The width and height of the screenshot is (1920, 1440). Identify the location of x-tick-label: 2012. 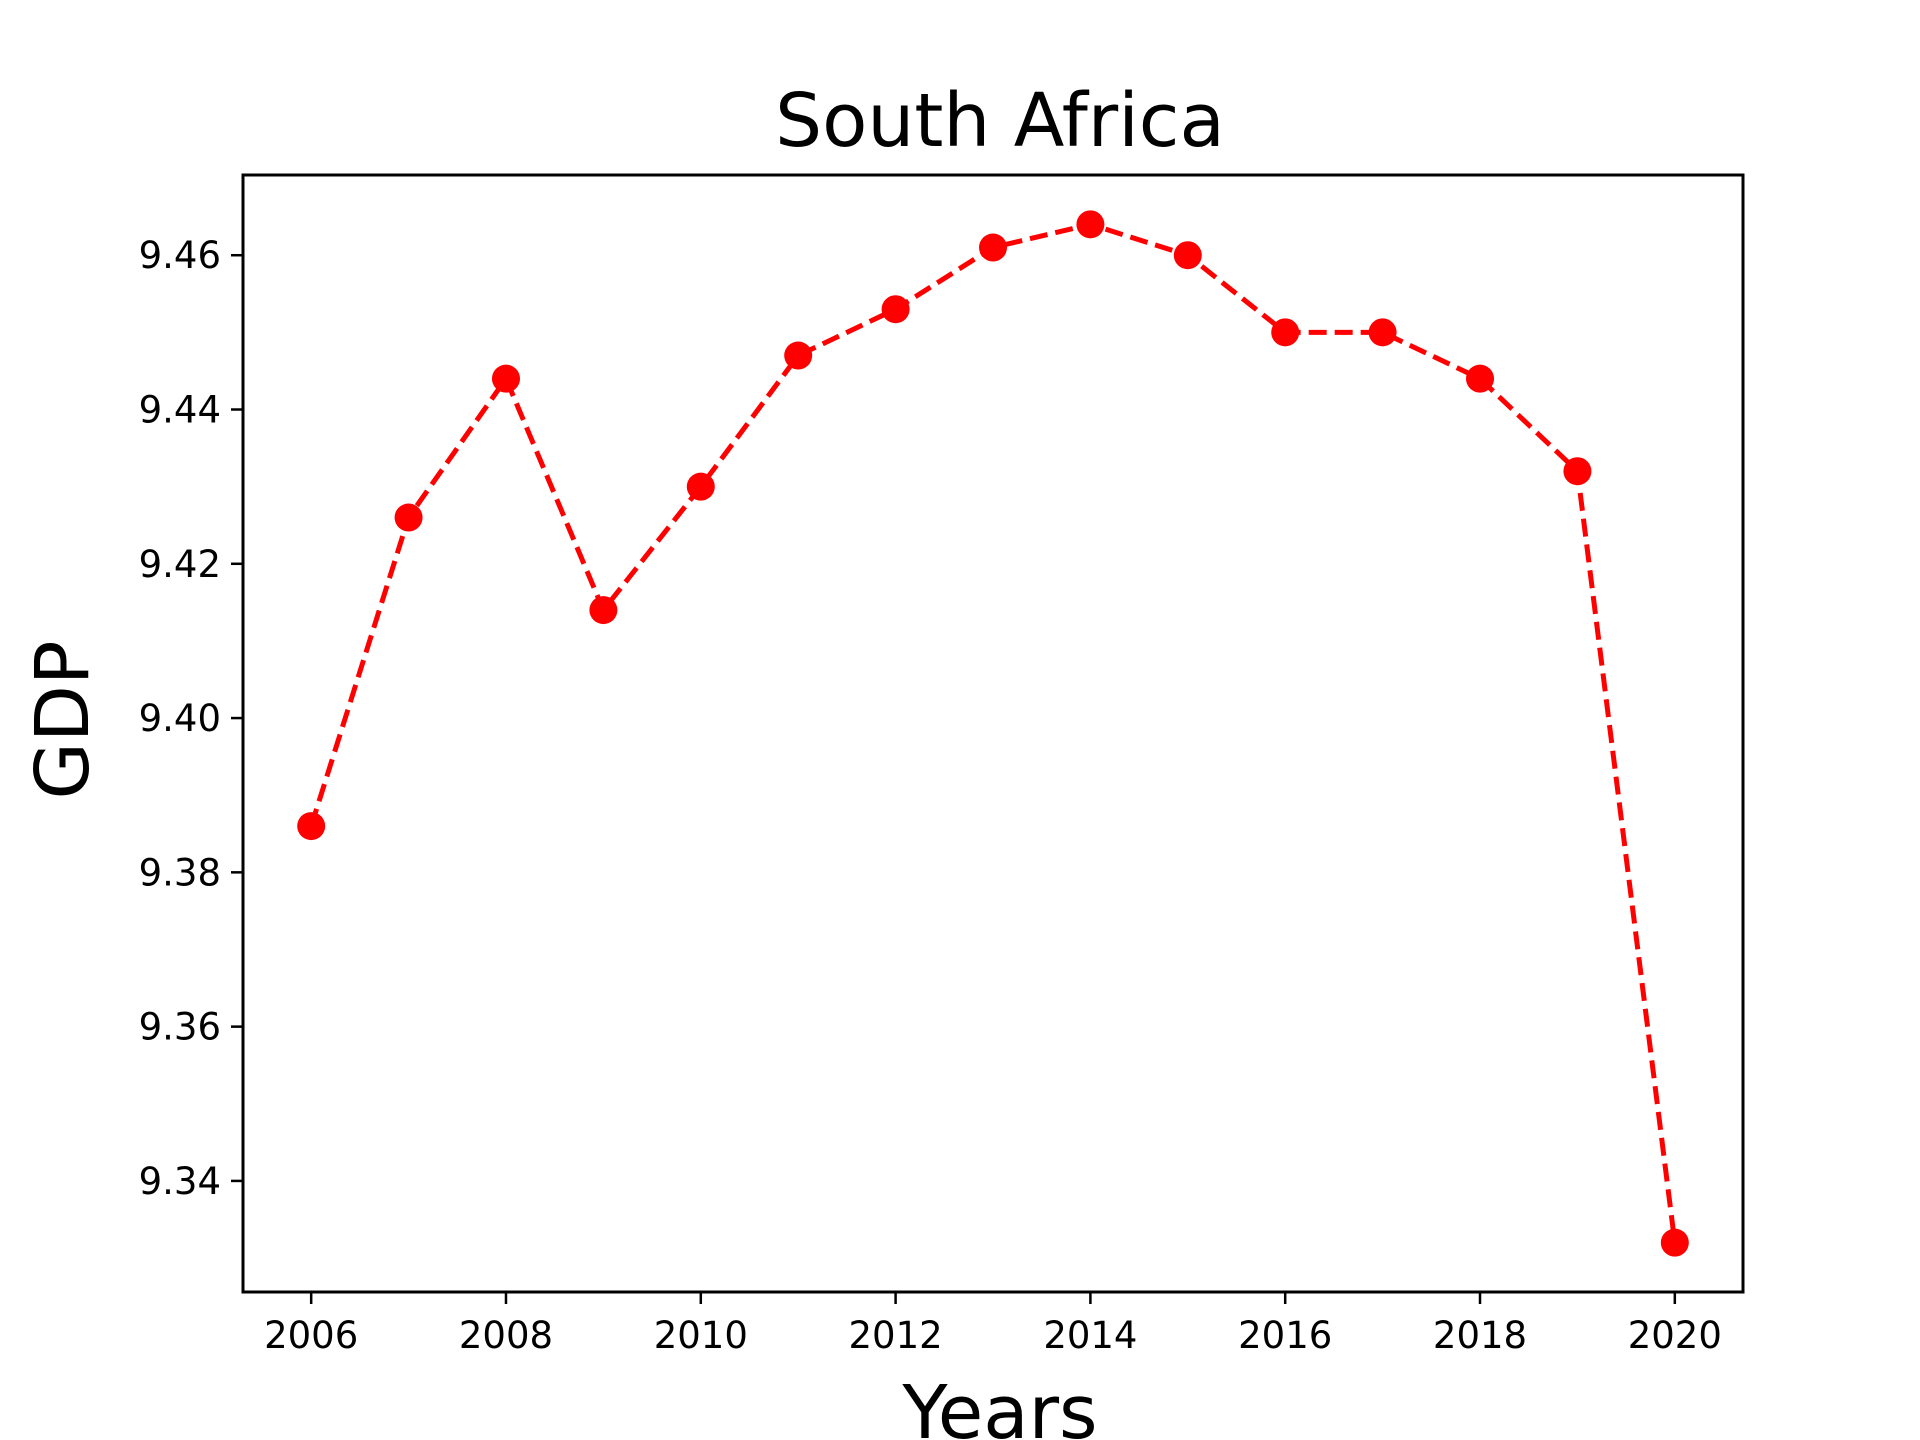
(896, 1335).